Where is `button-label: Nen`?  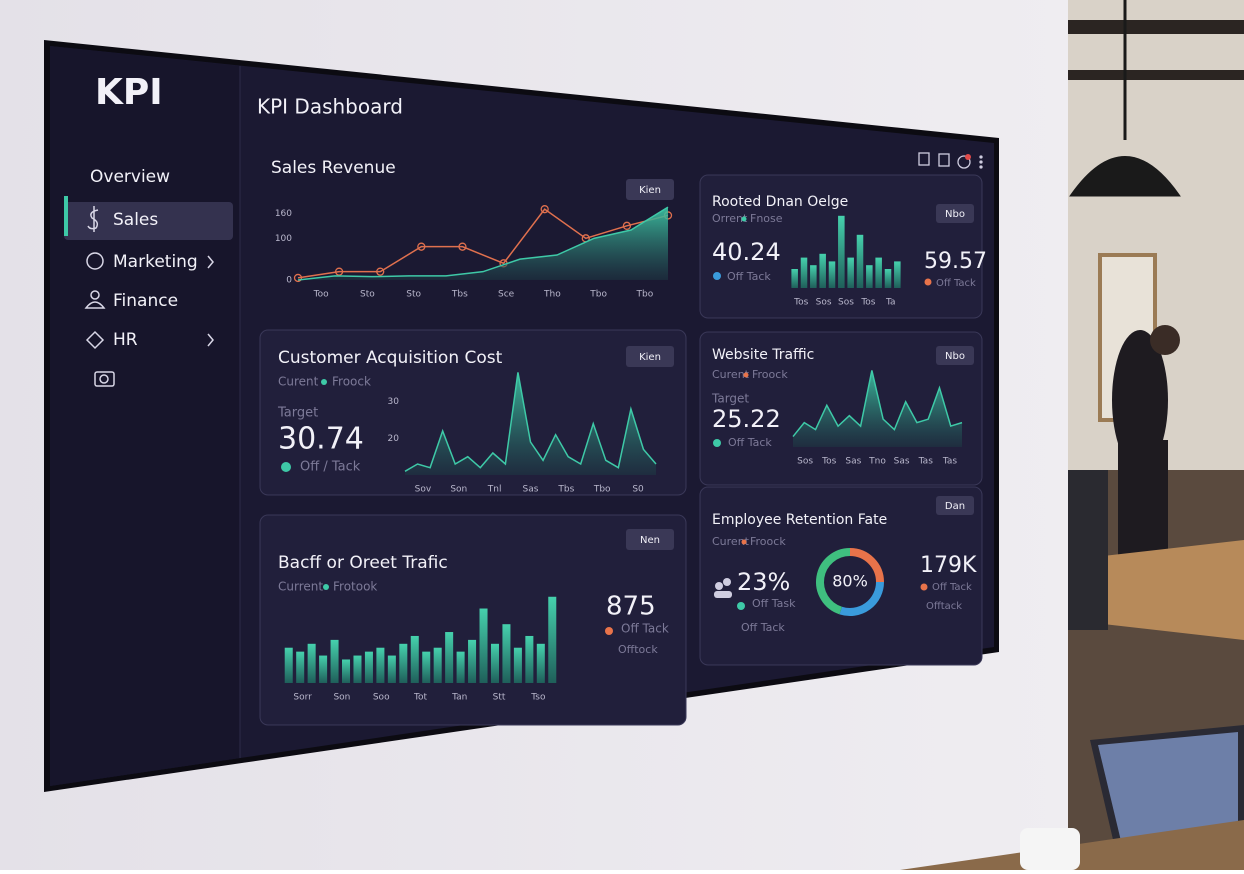 button-label: Nen is located at coordinates (650, 540).